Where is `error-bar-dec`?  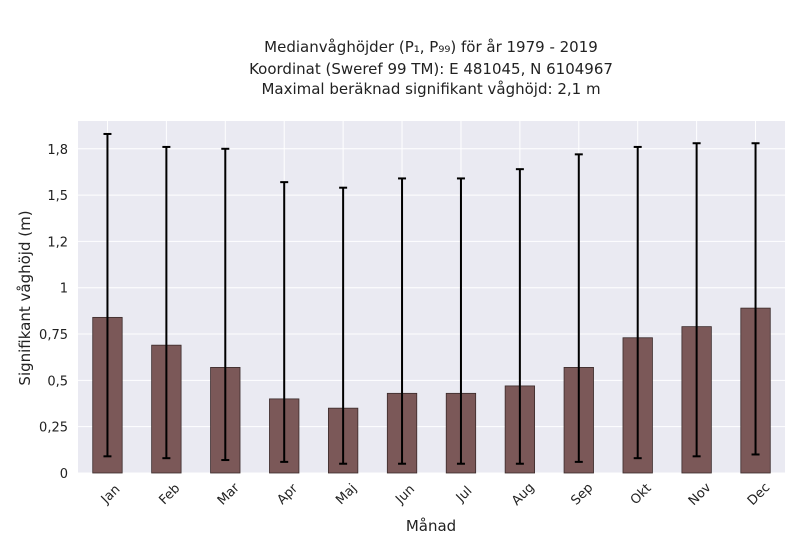 error-bar-dec is located at coordinates (755, 299).